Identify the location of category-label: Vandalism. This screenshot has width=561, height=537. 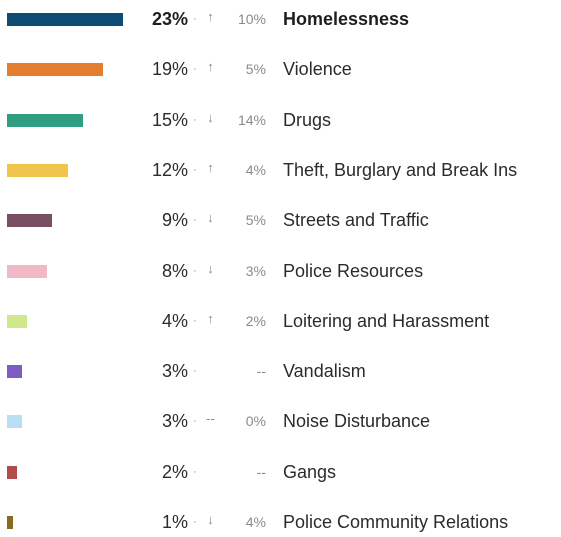
(324, 371).